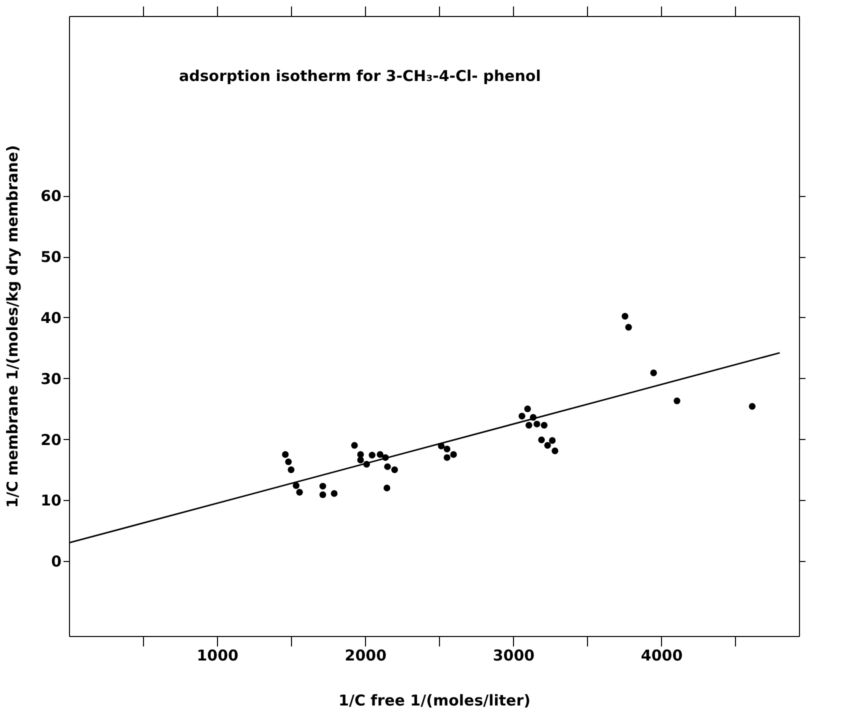  I want to click on x-tick-label: 4000, so click(661, 655).